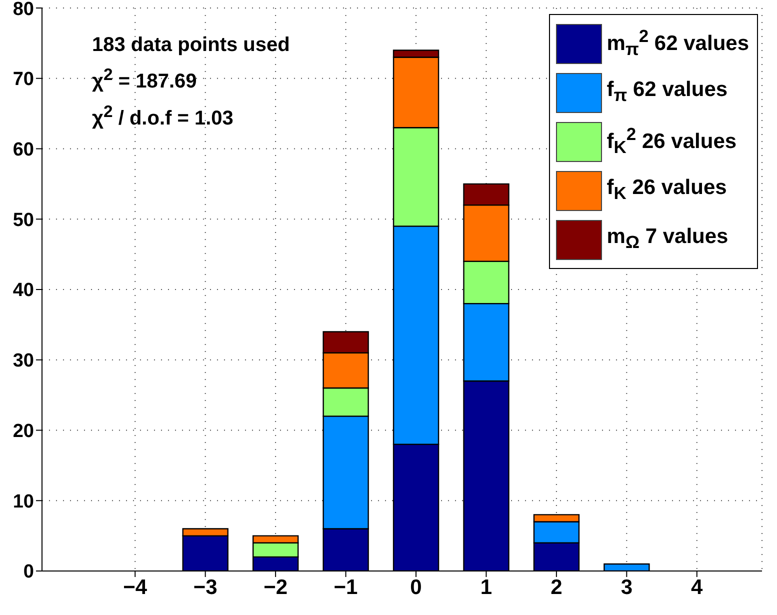 The width and height of the screenshot is (777, 615). What do you see at coordinates (276, 587) in the screenshot?
I see `x-tick-label: −2` at bounding box center [276, 587].